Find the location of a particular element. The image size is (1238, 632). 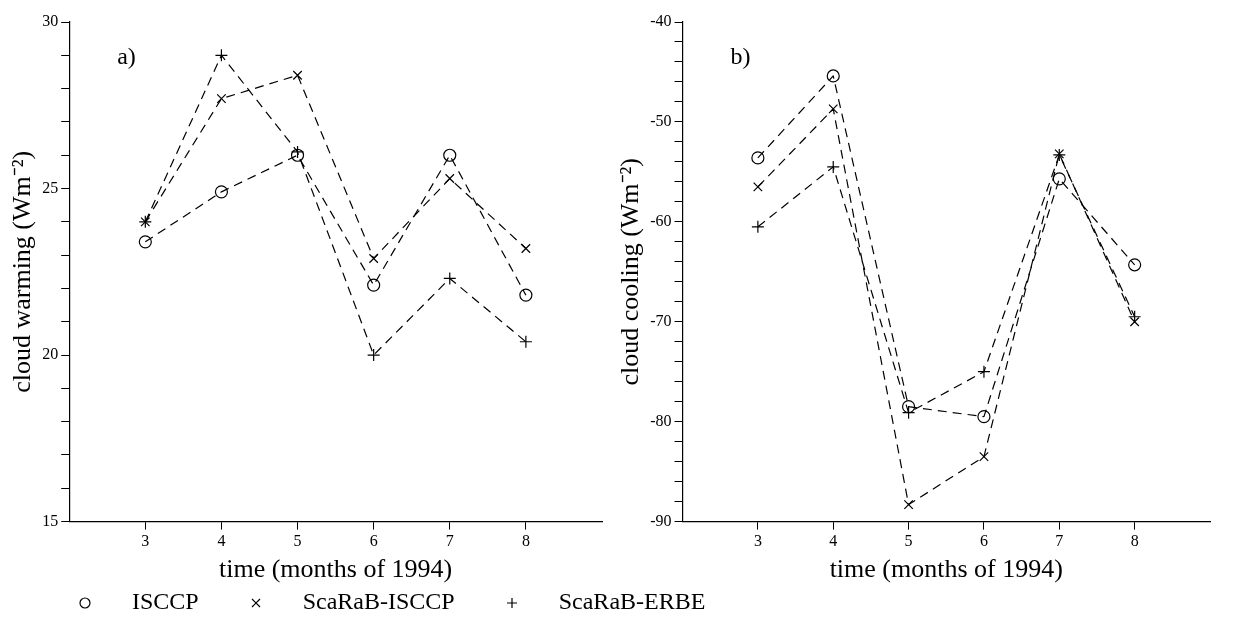

y-tick-label: -60 is located at coordinates (661, 221).